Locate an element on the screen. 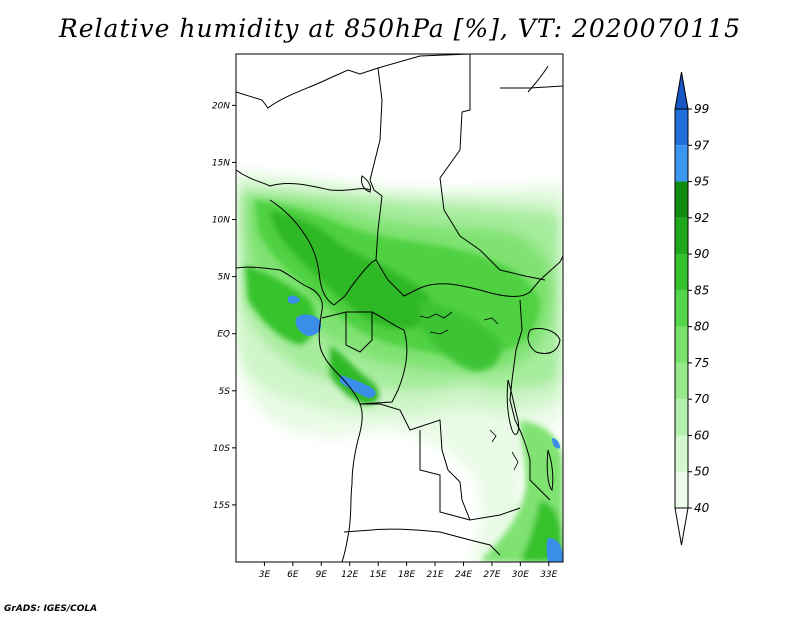 The width and height of the screenshot is (800, 618). lon-tick-label: 12E is located at coordinates (349, 575).